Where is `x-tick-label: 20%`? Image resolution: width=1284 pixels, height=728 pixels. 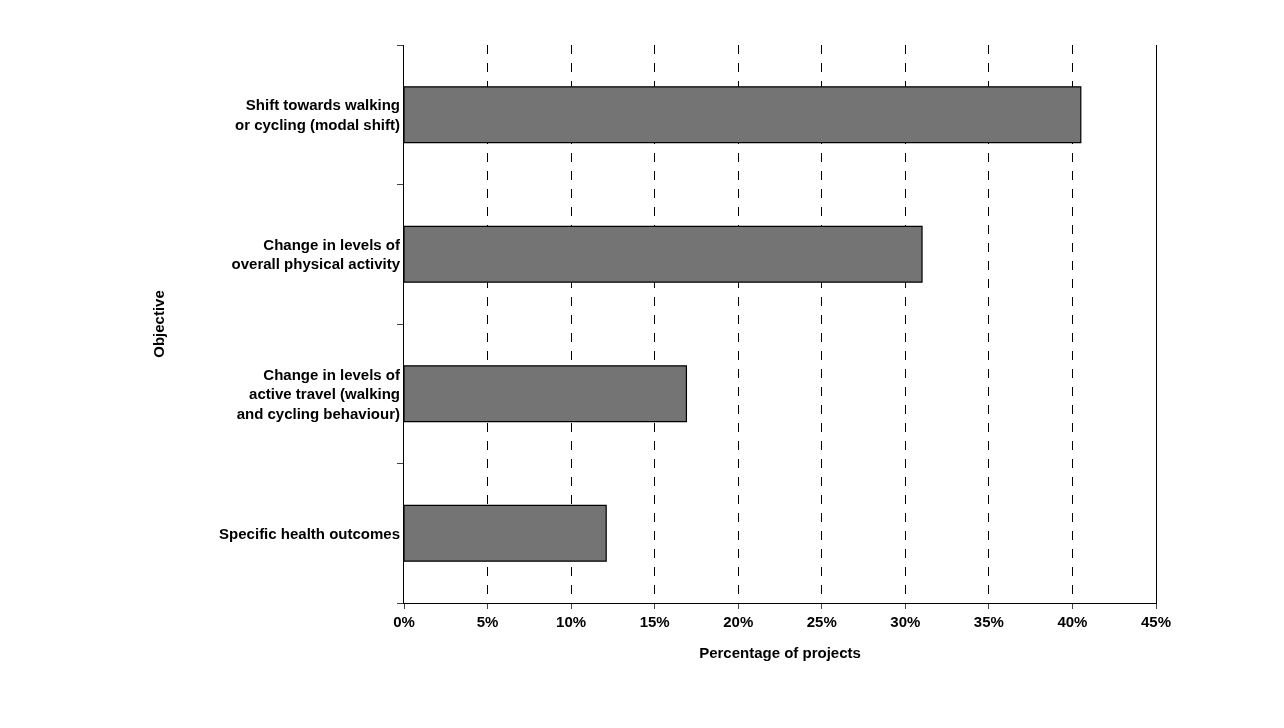
x-tick-label: 20% is located at coordinates (738, 621).